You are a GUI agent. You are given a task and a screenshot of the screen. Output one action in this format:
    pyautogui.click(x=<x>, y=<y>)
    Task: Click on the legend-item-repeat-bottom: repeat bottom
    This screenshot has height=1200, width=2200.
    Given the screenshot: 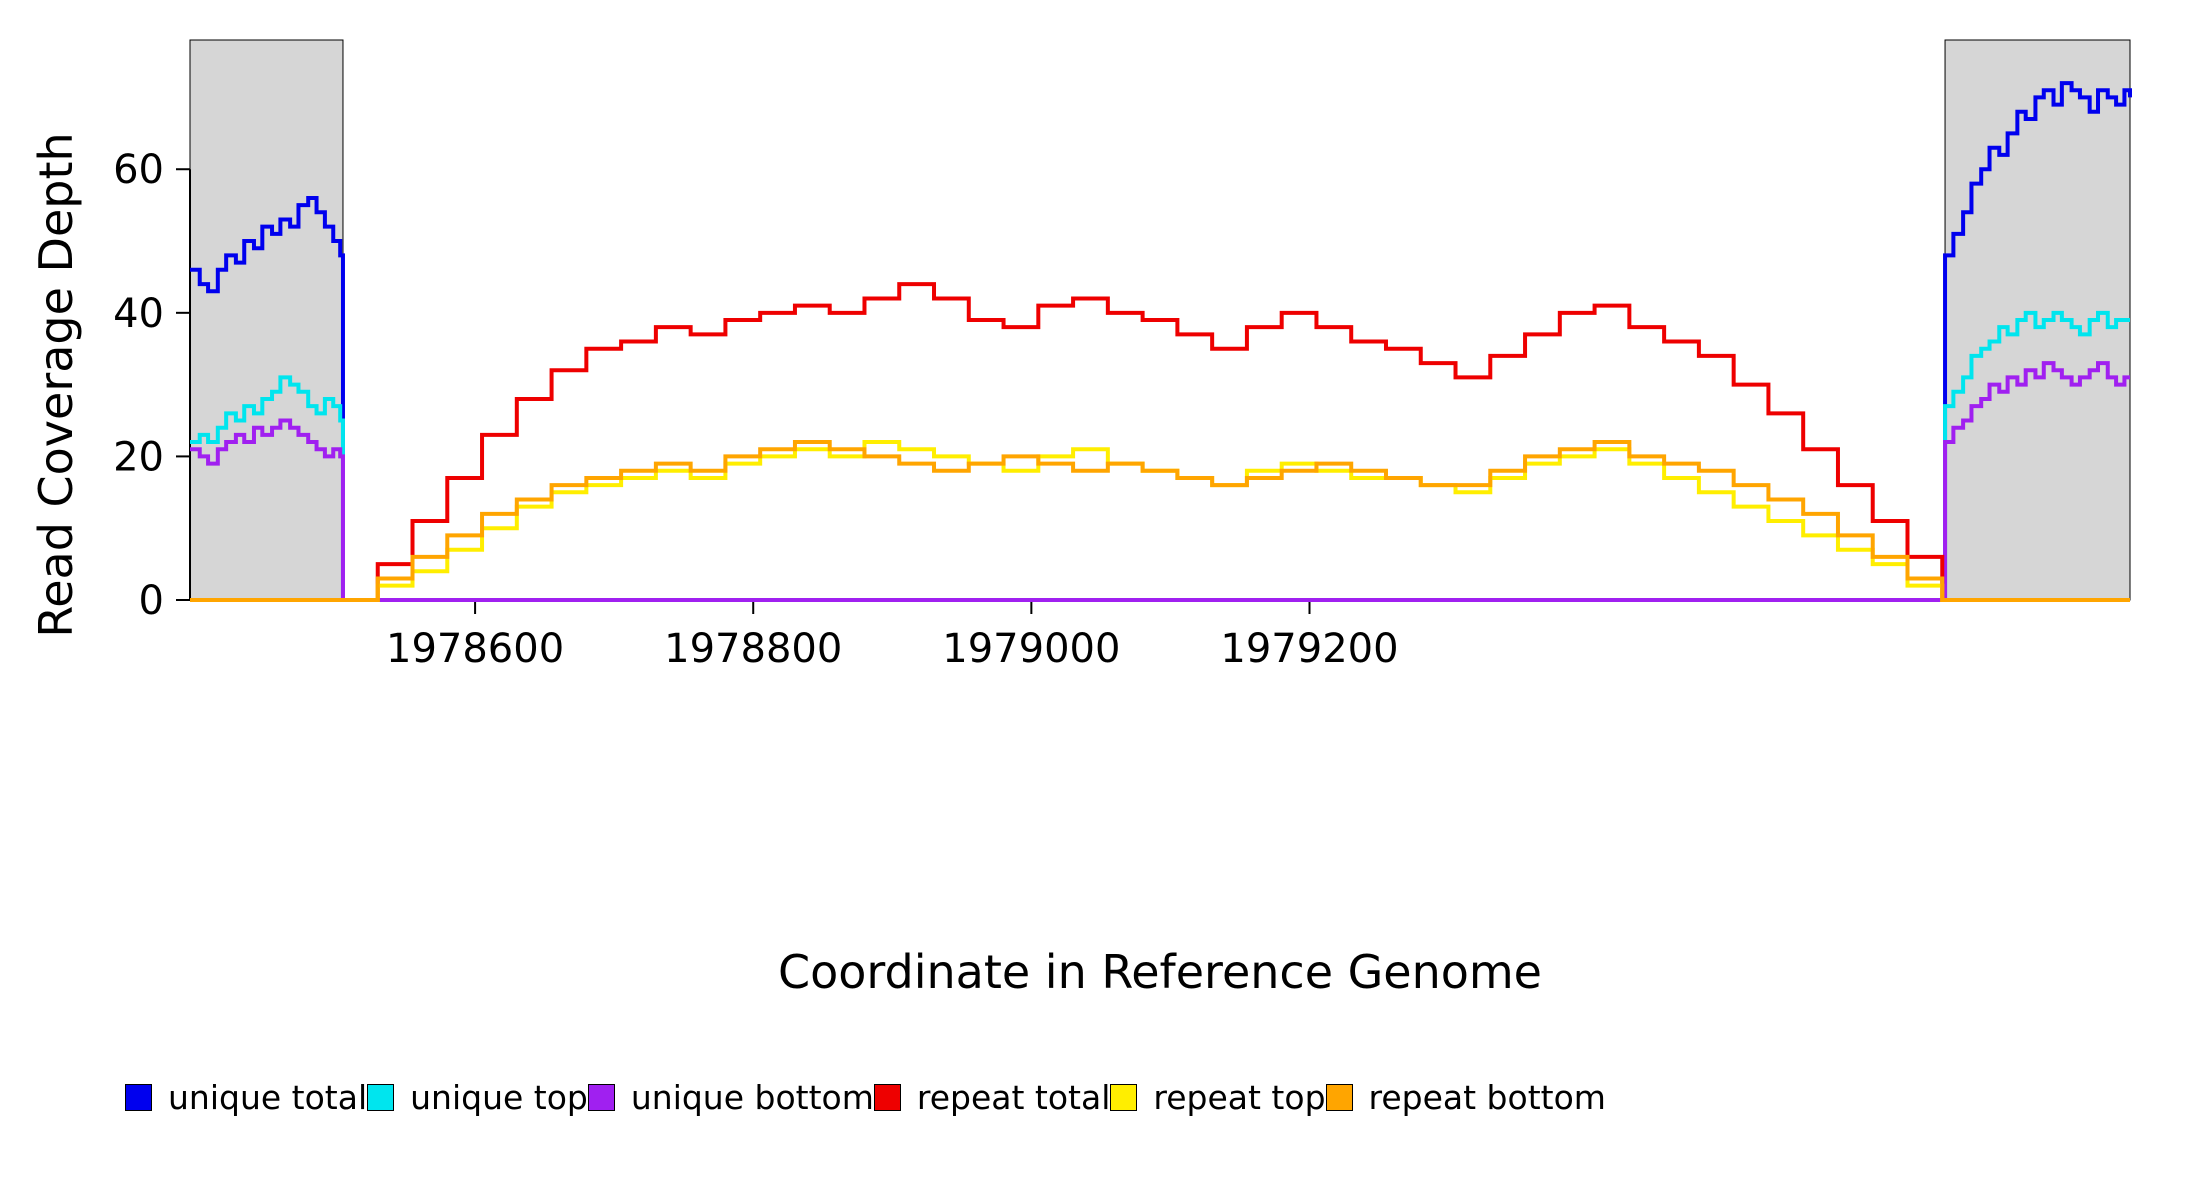 What is the action you would take?
    pyautogui.click(x=1465, y=1097)
    